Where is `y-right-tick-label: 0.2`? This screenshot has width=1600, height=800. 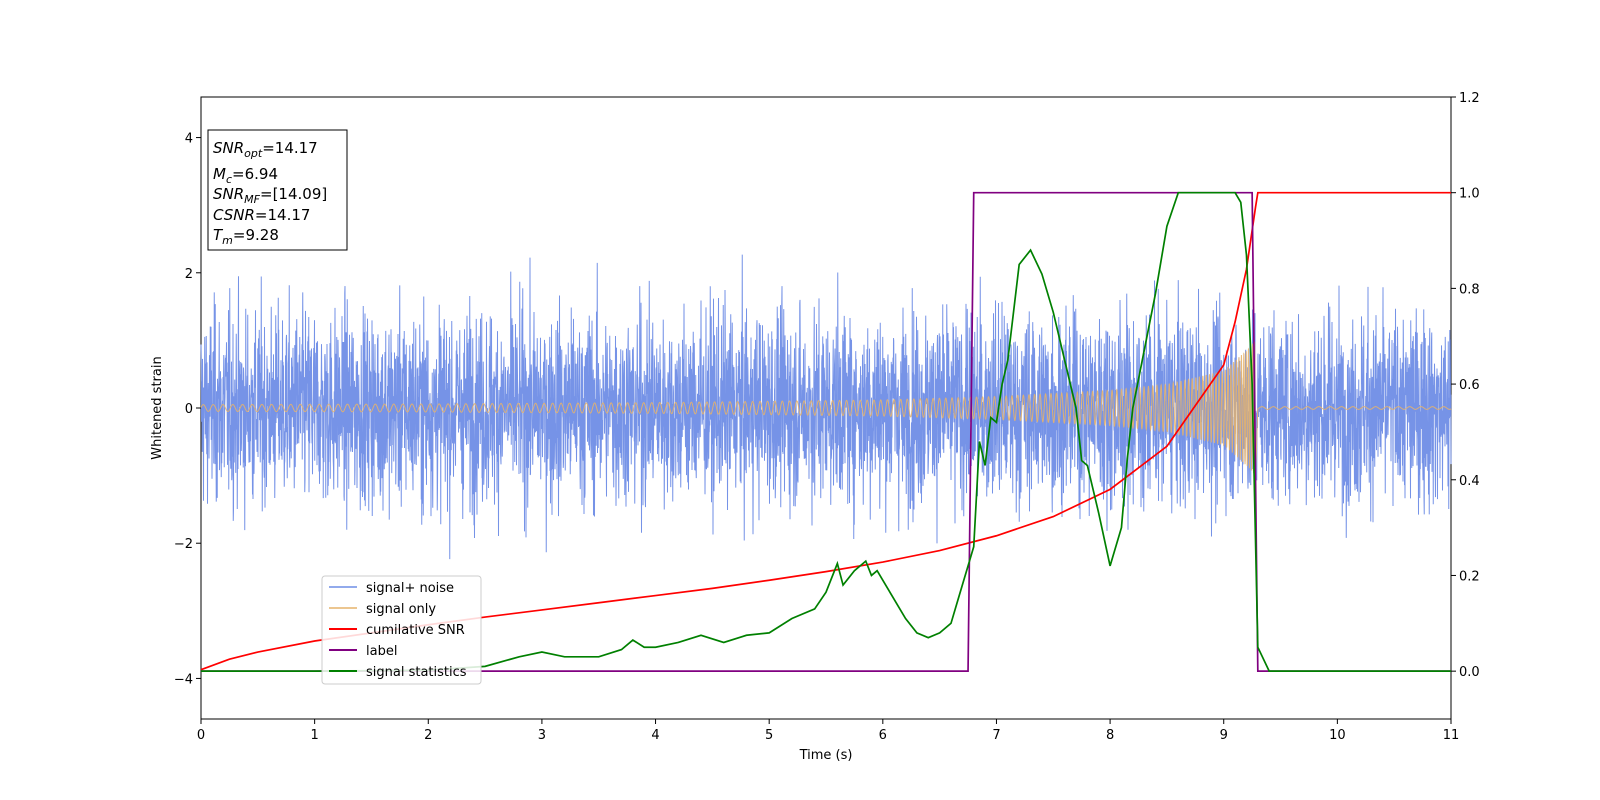
y-right-tick-label: 0.2 is located at coordinates (1469, 576).